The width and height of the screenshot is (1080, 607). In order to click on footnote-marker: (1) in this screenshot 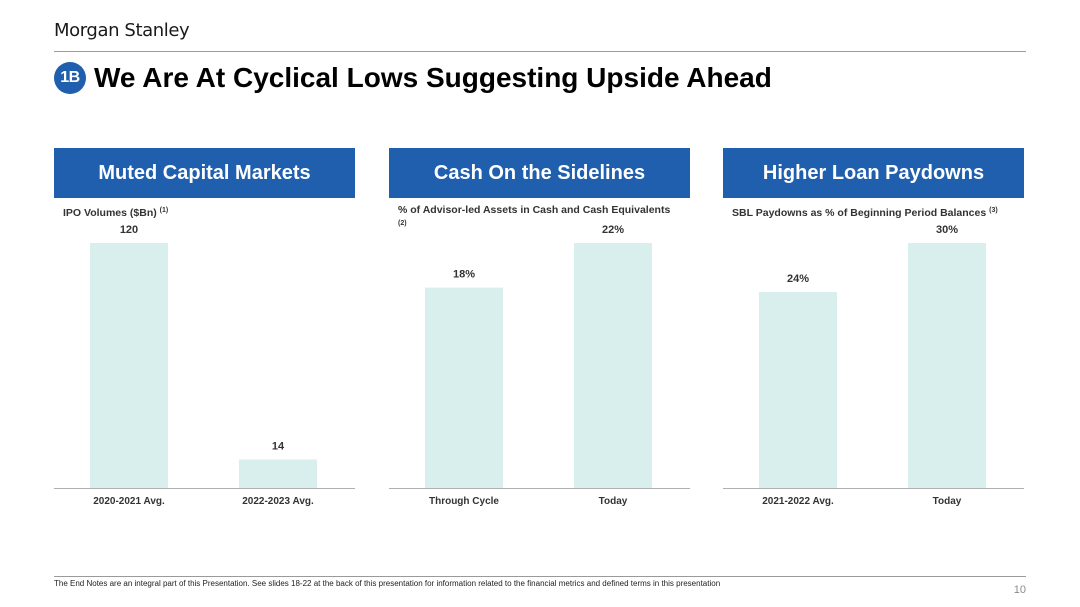, I will do `click(164, 210)`.